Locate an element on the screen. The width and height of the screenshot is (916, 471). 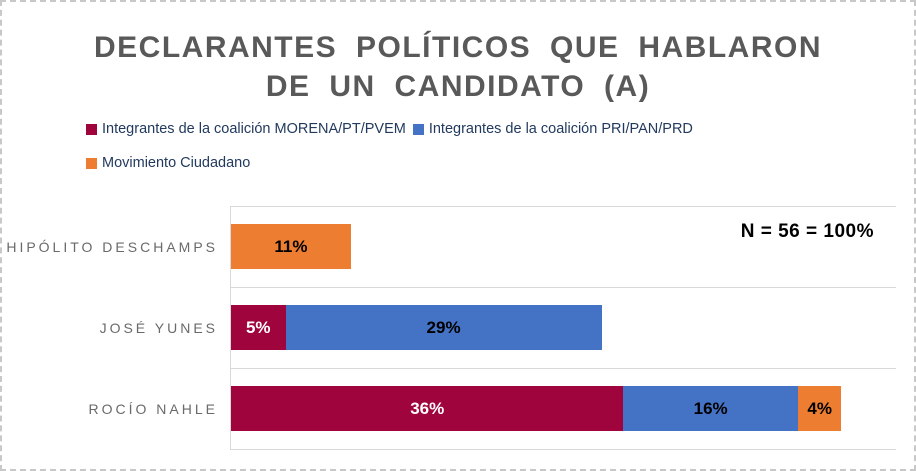
bar-segment: 29% is located at coordinates (443, 327).